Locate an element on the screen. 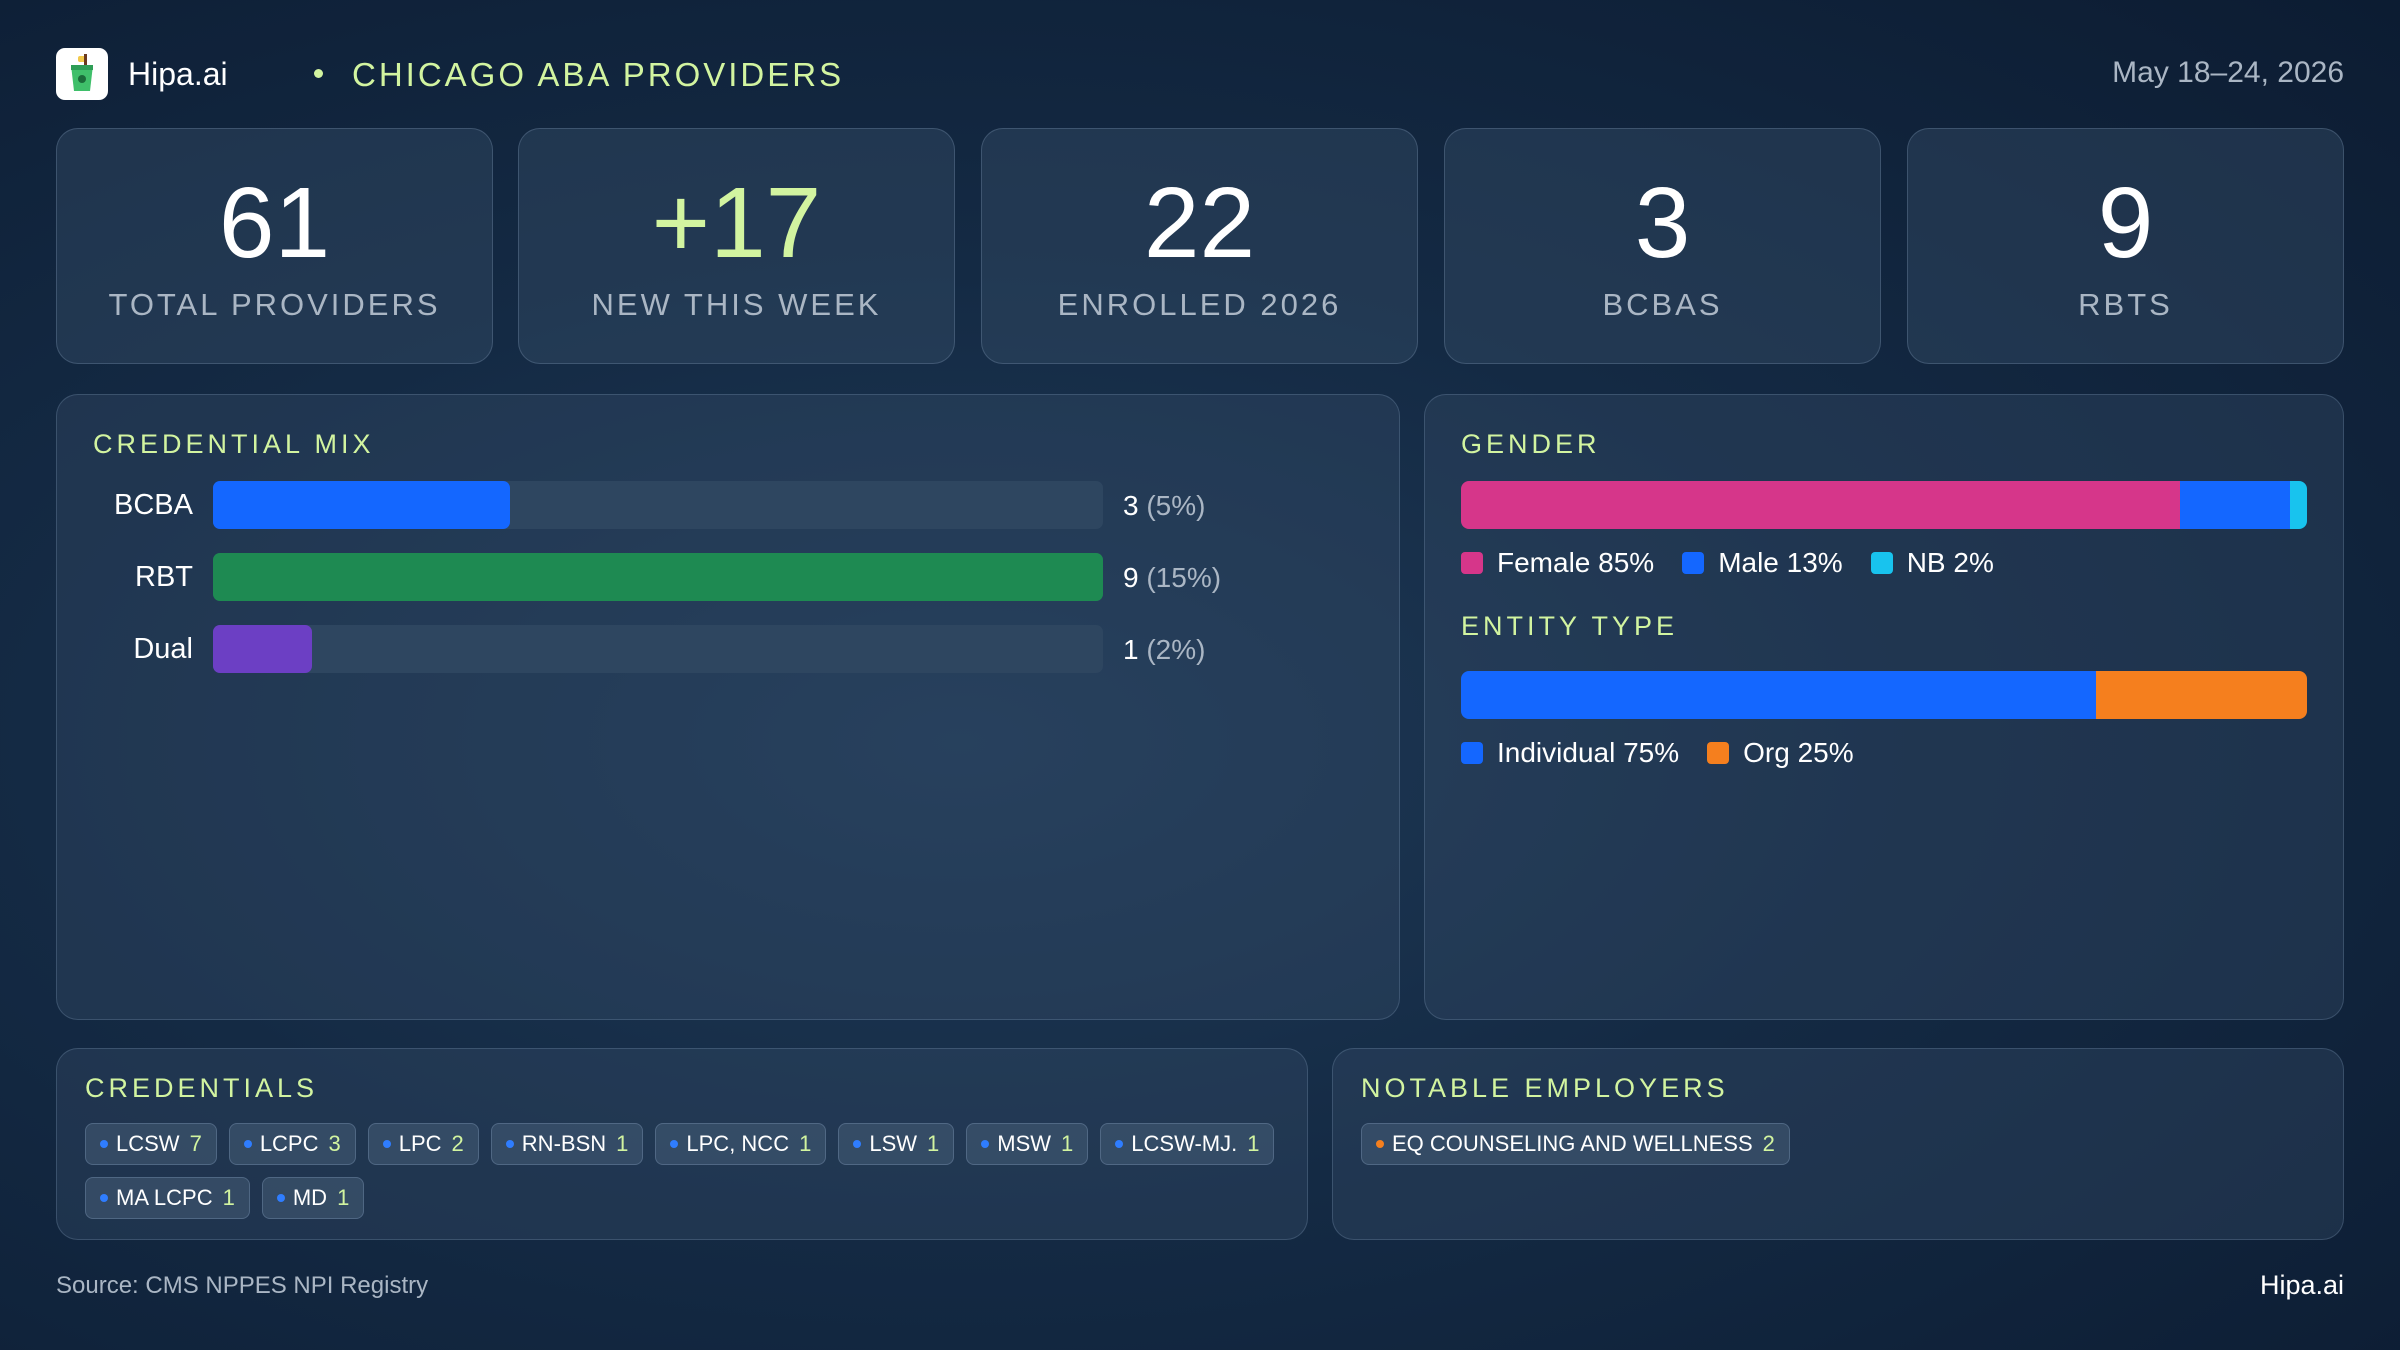  credential-name: LCPC is located at coordinates (289, 1143).